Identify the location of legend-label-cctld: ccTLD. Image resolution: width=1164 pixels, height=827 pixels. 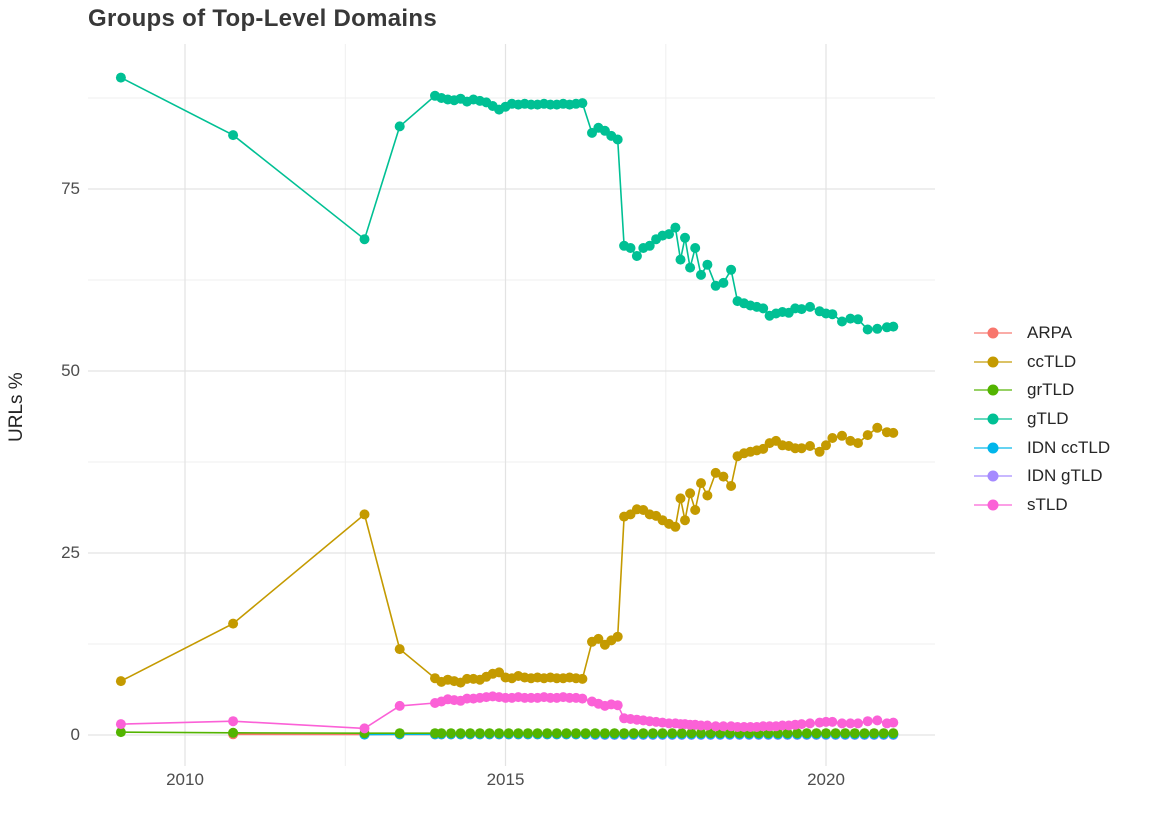
(1052, 361).